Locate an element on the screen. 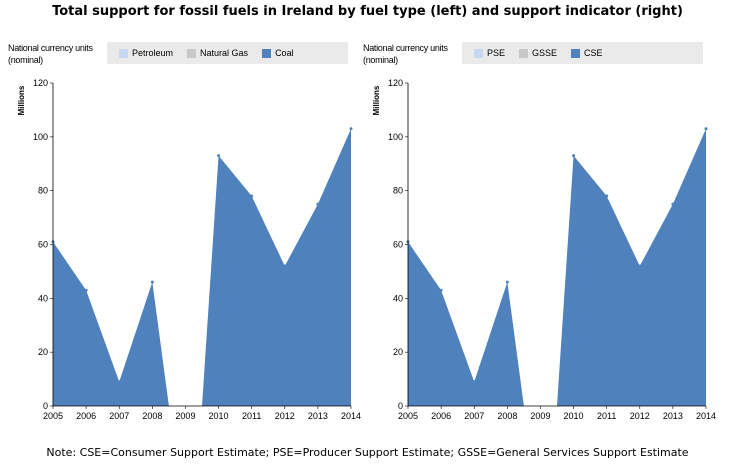 The height and width of the screenshot is (466, 735). legend-item-pse: PSE is located at coordinates (489, 53).